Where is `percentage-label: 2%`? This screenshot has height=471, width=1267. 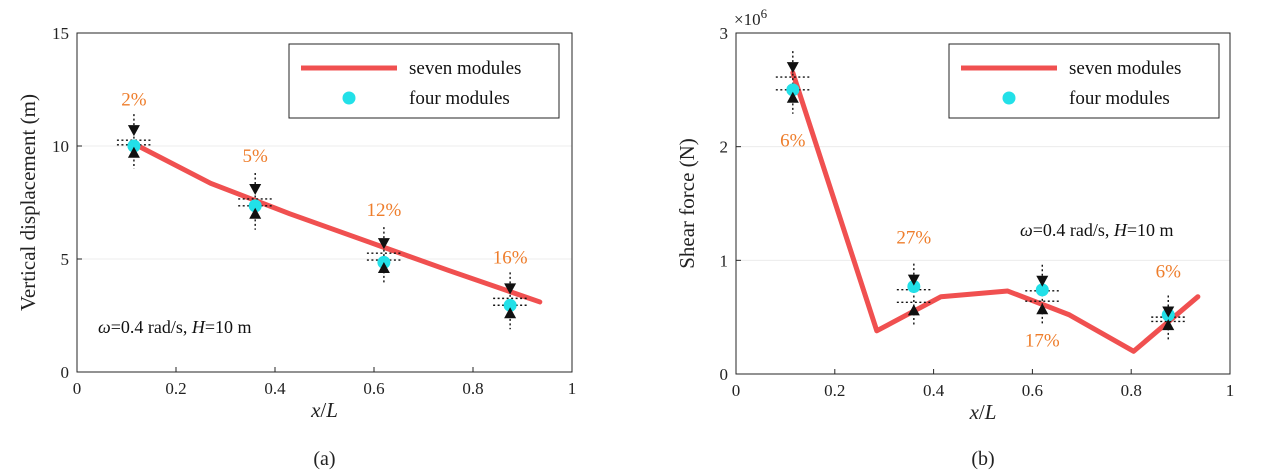
percentage-label: 2% is located at coordinates (134, 99).